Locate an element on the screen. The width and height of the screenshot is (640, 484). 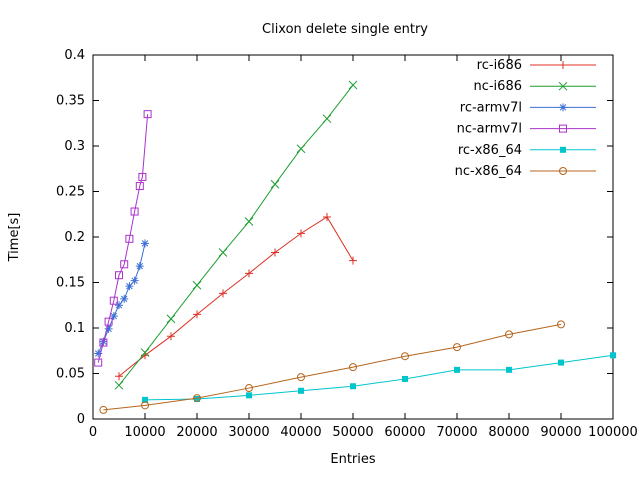
x-tick-label: 20000 is located at coordinates (196, 432).